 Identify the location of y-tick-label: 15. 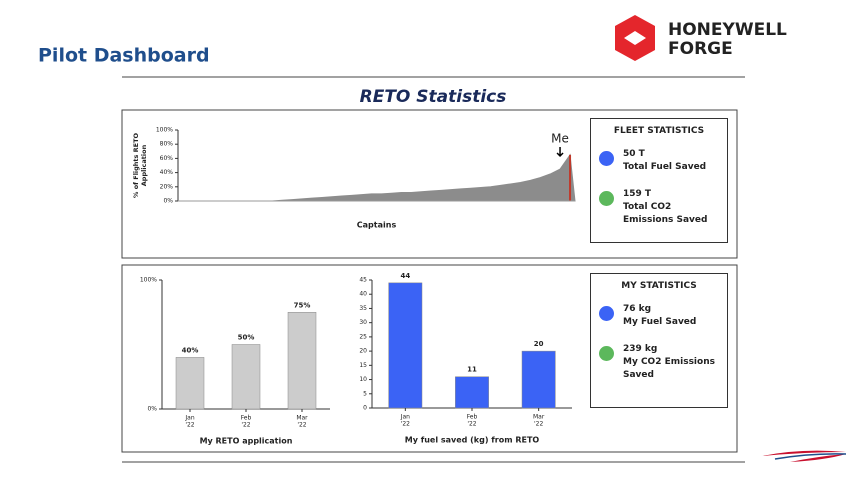
(363, 365).